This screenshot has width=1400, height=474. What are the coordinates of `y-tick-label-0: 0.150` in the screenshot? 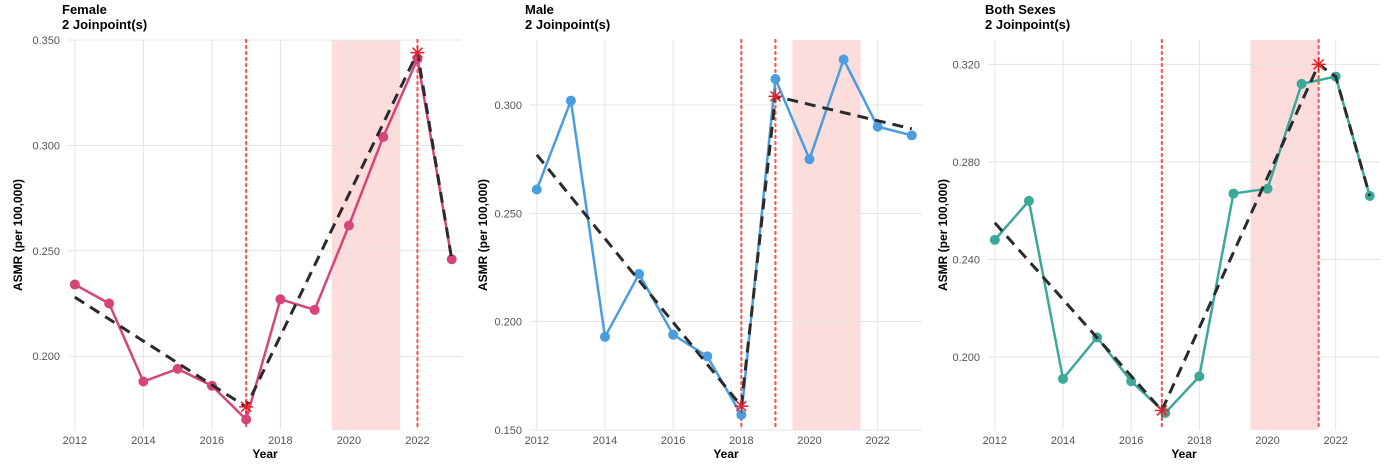 It's located at (508, 431).